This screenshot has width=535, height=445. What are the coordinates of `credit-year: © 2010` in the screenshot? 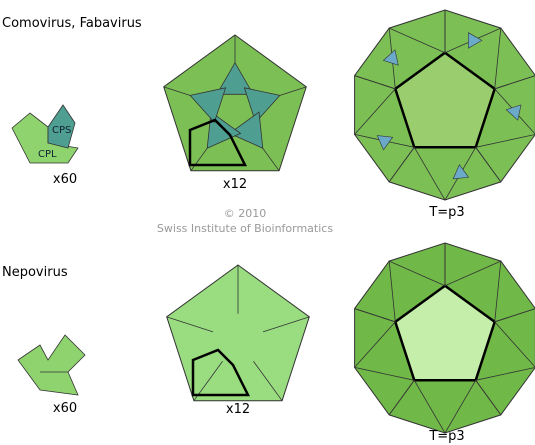 It's located at (245, 213).